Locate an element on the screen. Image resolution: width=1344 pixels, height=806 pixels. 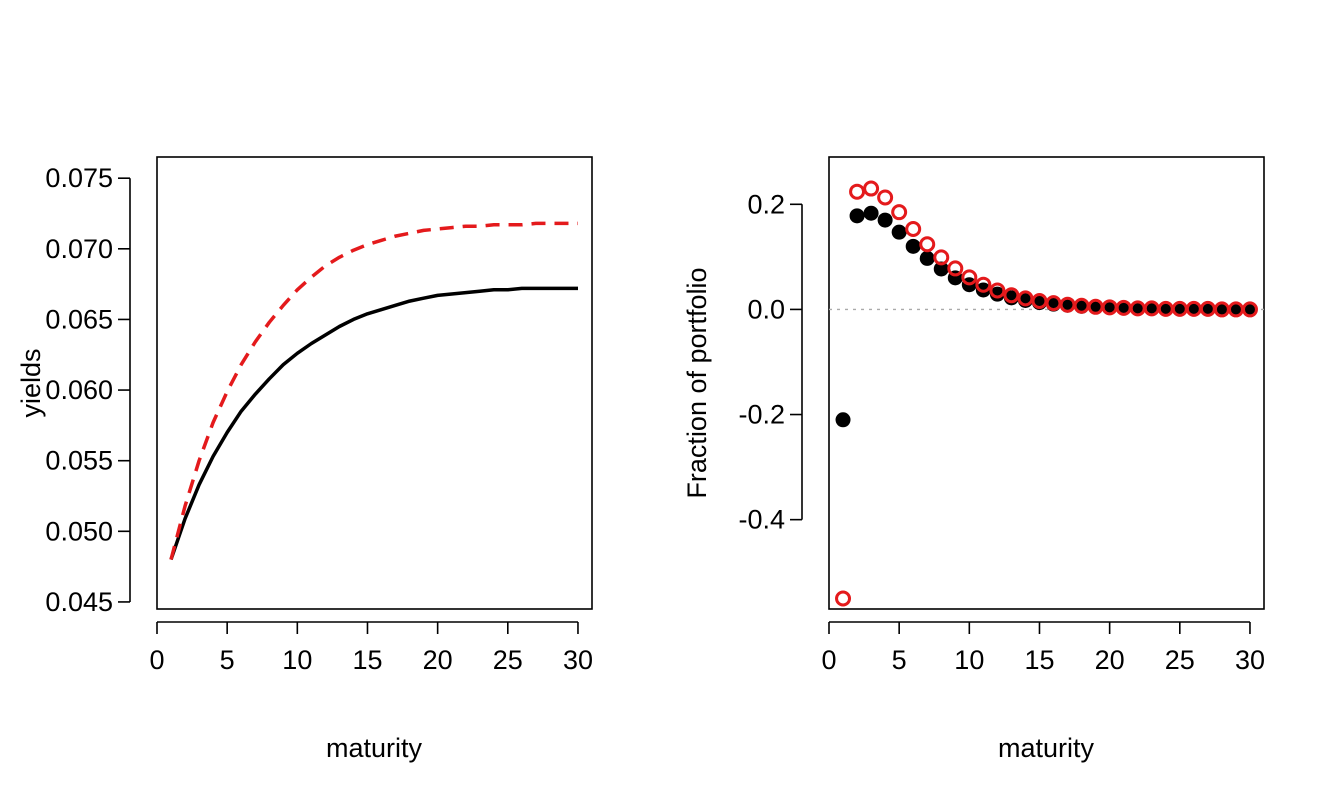
series-layer is located at coordinates (373, 391).